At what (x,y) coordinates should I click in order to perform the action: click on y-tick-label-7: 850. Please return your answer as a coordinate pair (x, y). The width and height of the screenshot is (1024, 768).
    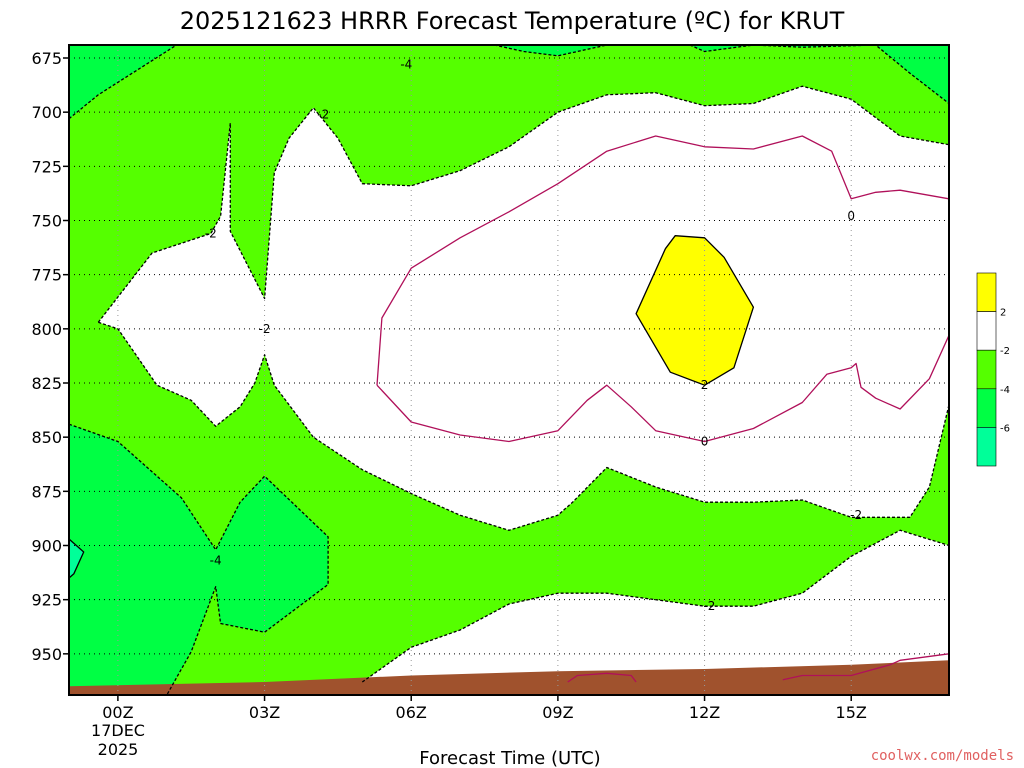
    Looking at the image, I should click on (46, 437).